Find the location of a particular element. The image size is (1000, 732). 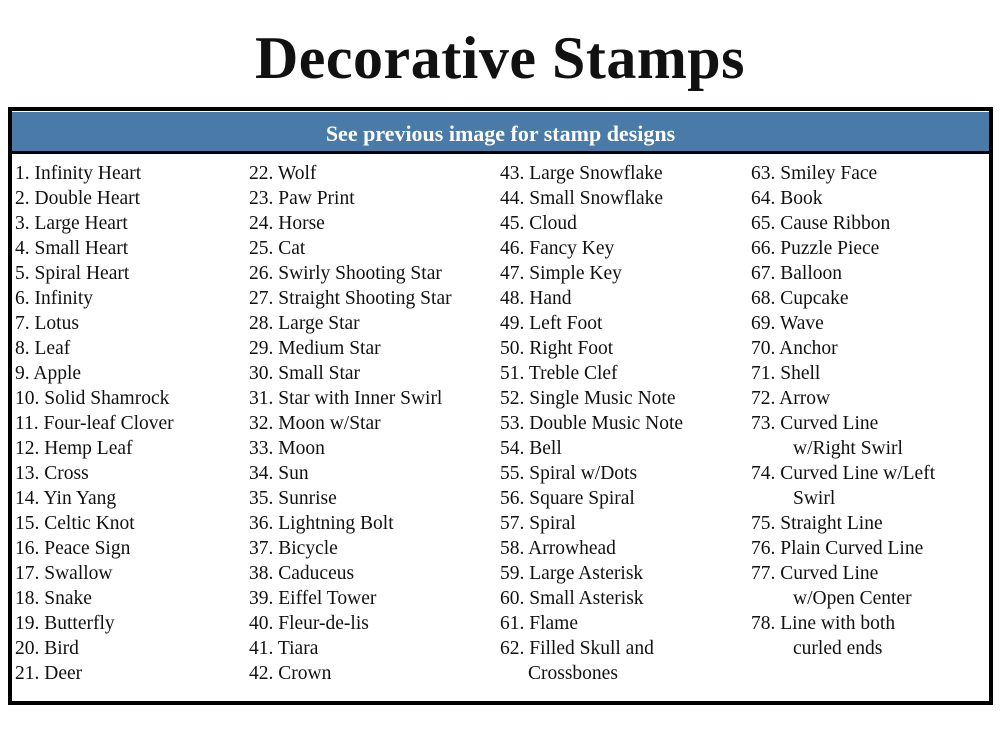

list-item: 15. Celtic Knot is located at coordinates (94, 523).